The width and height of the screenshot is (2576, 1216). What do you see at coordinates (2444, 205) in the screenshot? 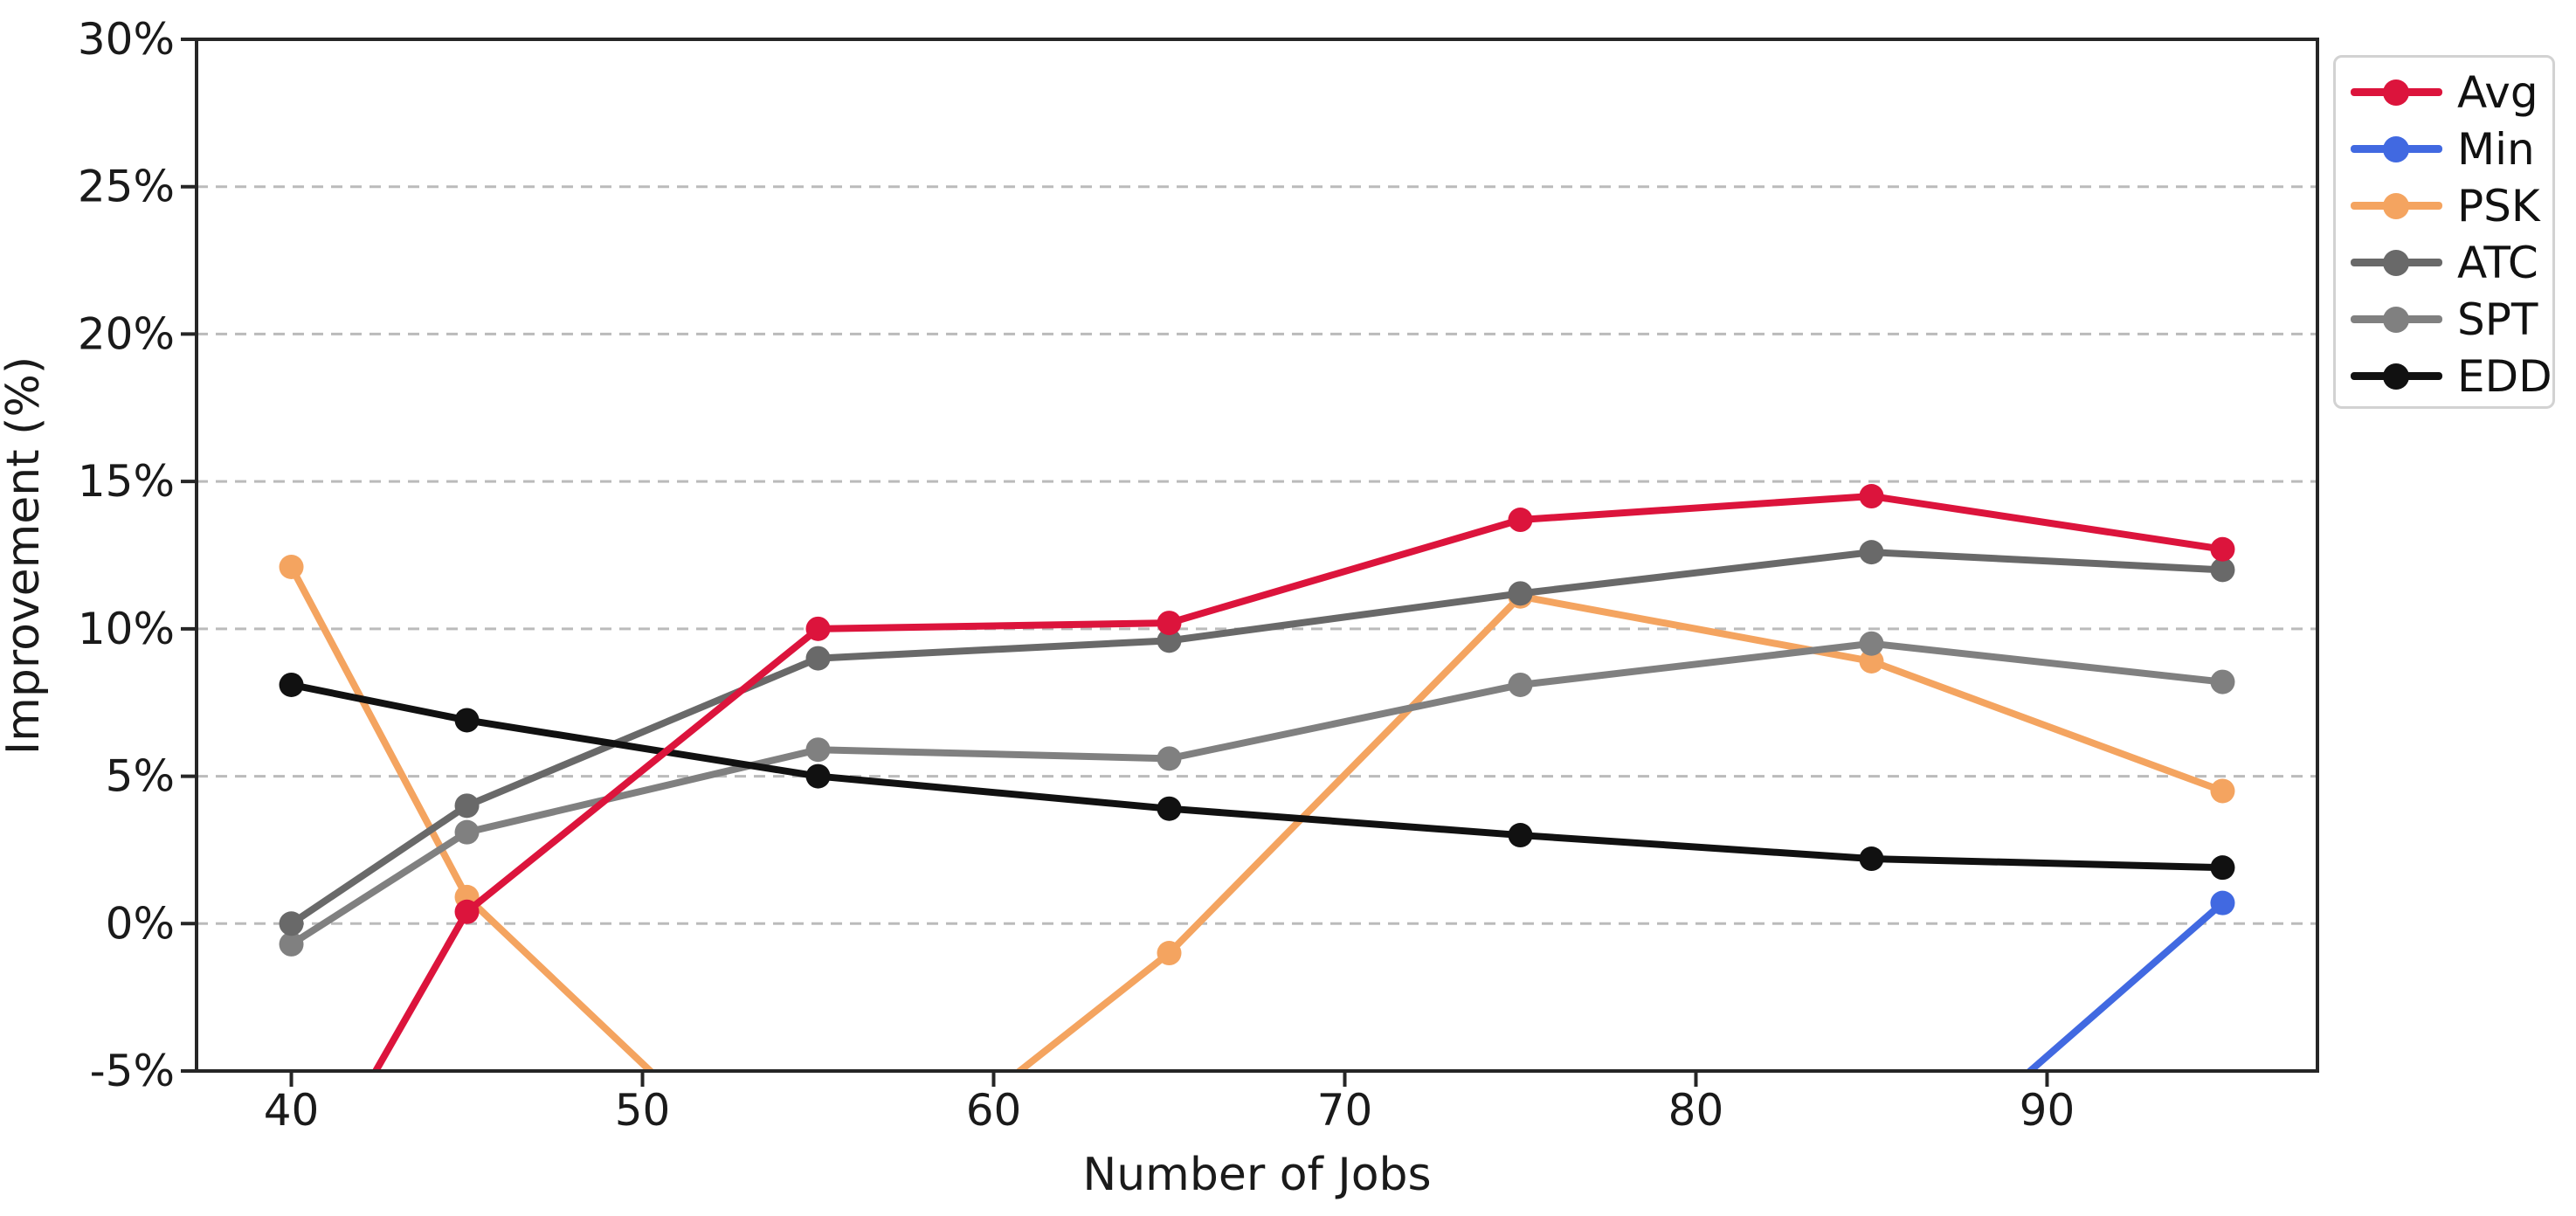
I see `legend-item-psk: PSK` at bounding box center [2444, 205].